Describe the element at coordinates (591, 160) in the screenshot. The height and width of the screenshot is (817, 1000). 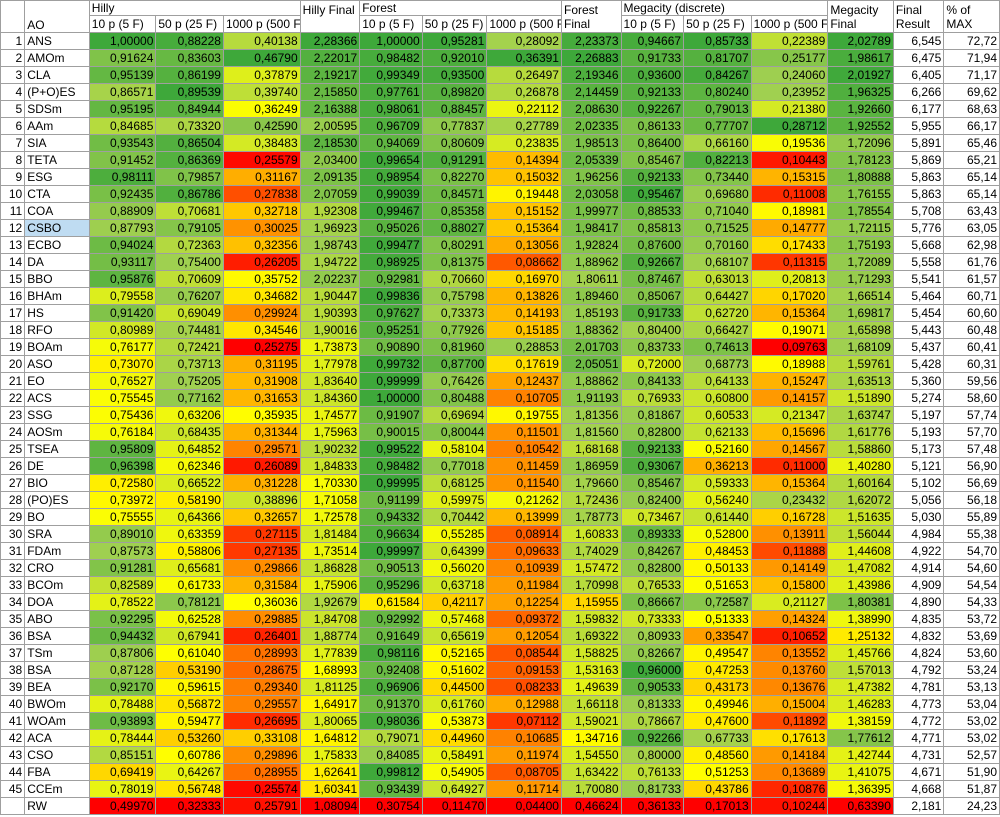
I see `forest-final-cell: 2,05339` at that location.